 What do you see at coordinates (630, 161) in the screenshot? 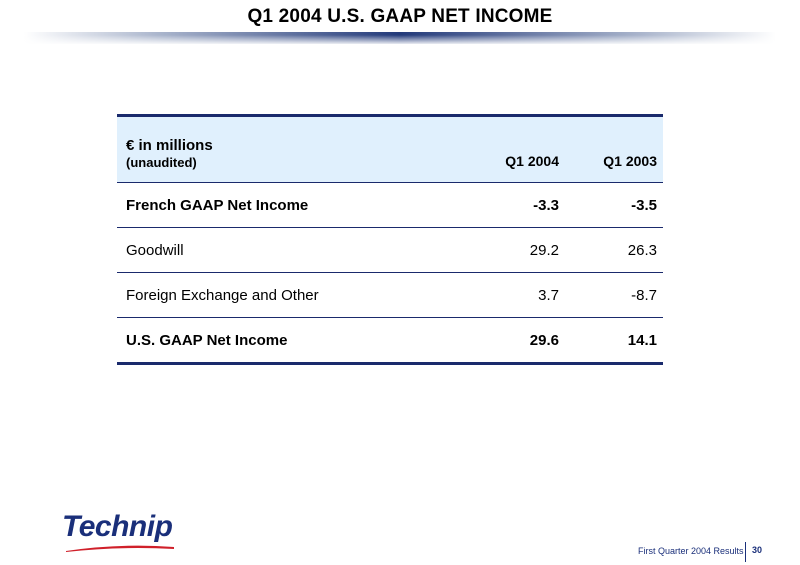
I see `column-header-q1-2003: Q1 2003` at bounding box center [630, 161].